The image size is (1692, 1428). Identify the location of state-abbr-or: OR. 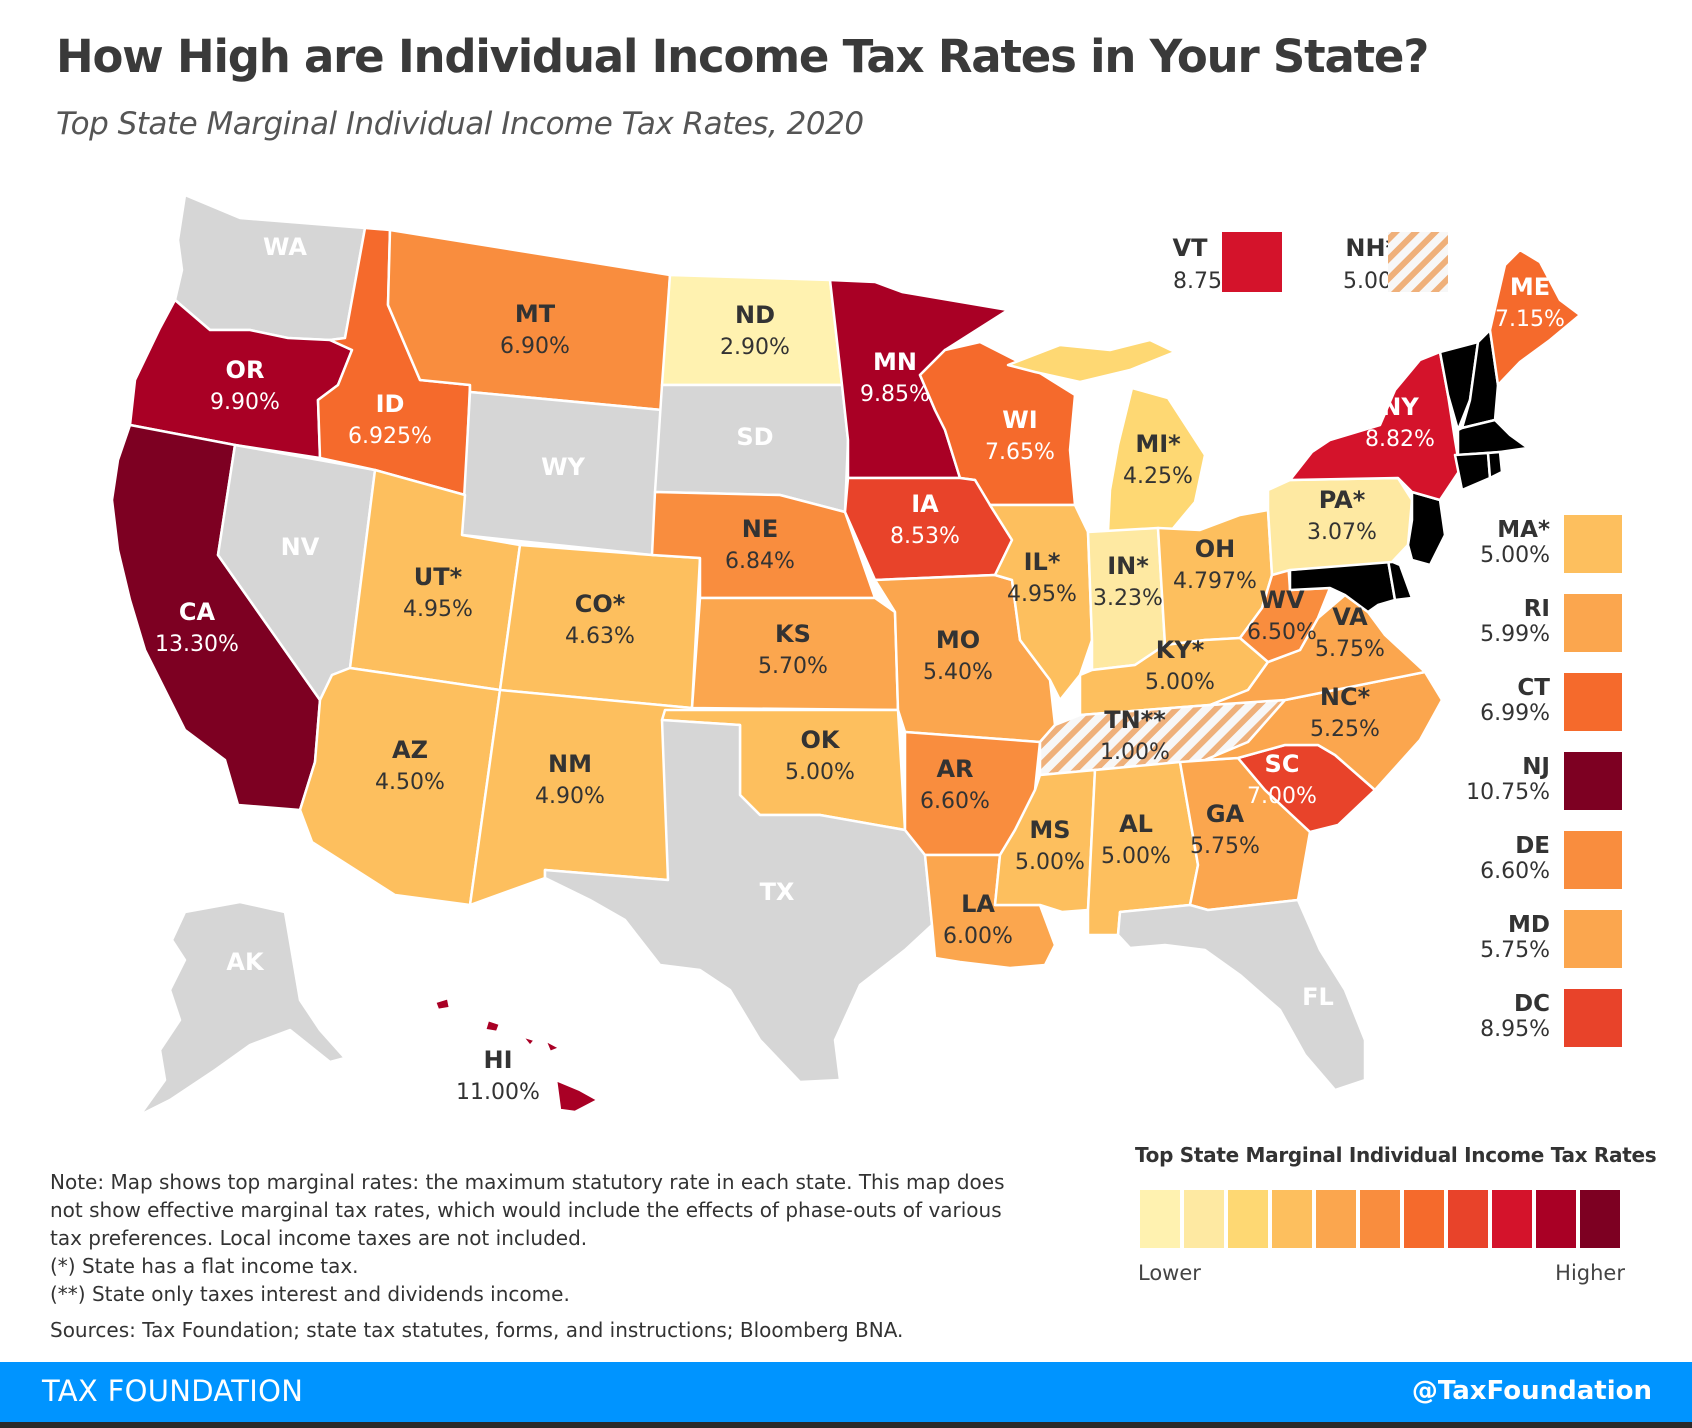
(245, 370).